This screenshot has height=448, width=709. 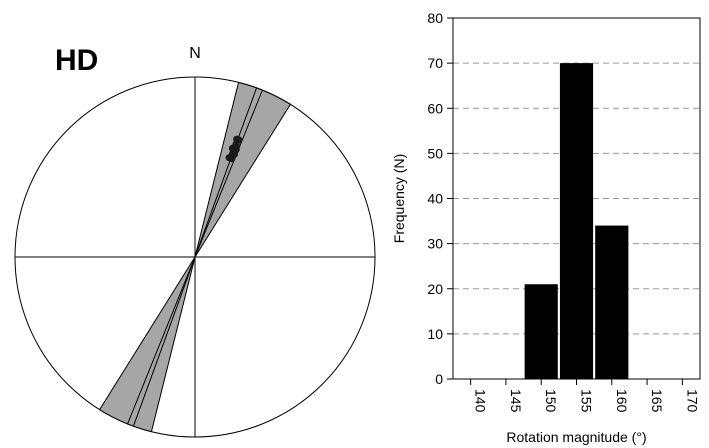 What do you see at coordinates (516, 401) in the screenshot?
I see `x-tick-label-145: 145` at bounding box center [516, 401].